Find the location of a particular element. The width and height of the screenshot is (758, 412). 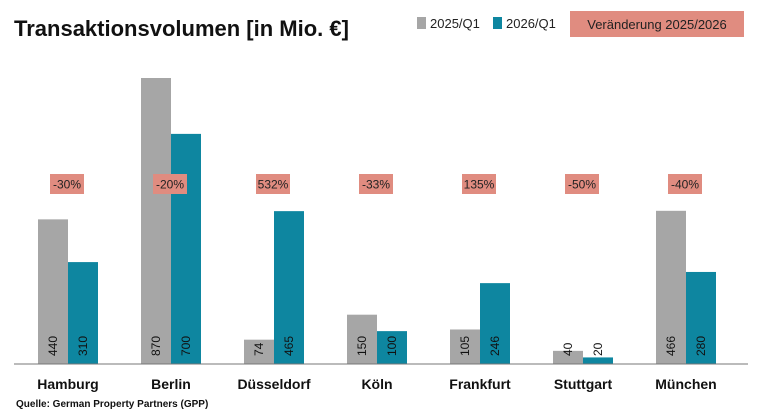

legend-label-2026: 2026/Q1 is located at coordinates (531, 23).